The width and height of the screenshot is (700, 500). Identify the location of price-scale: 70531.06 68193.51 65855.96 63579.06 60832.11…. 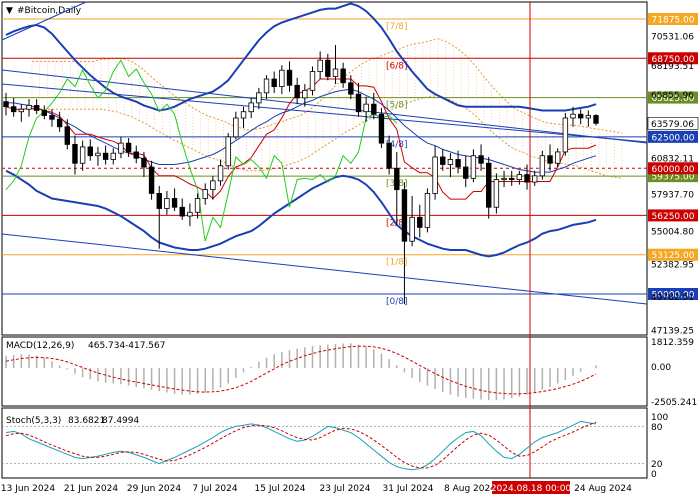
(673, 184).